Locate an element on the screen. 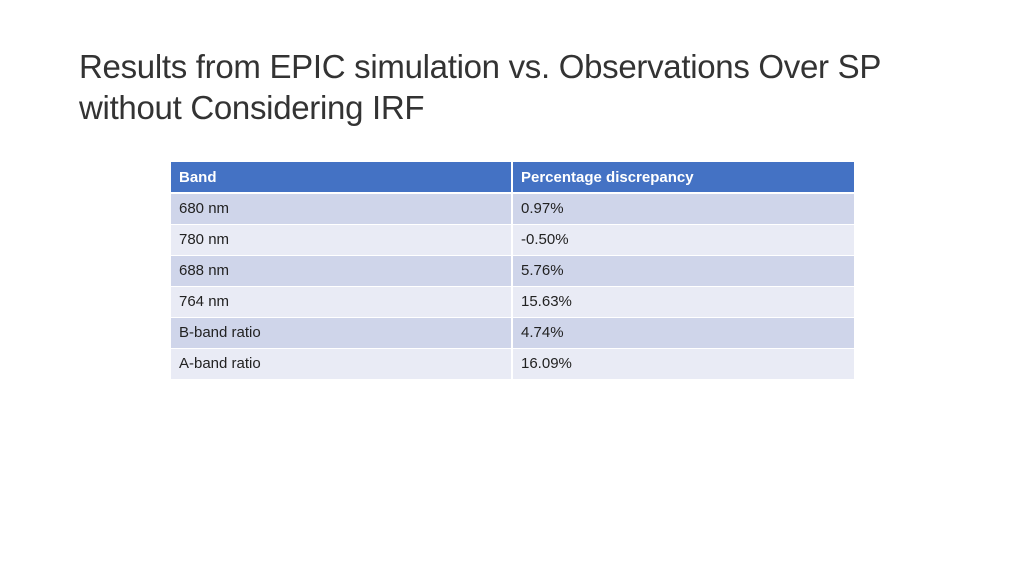  band-cell: 780 nm is located at coordinates (342, 240).